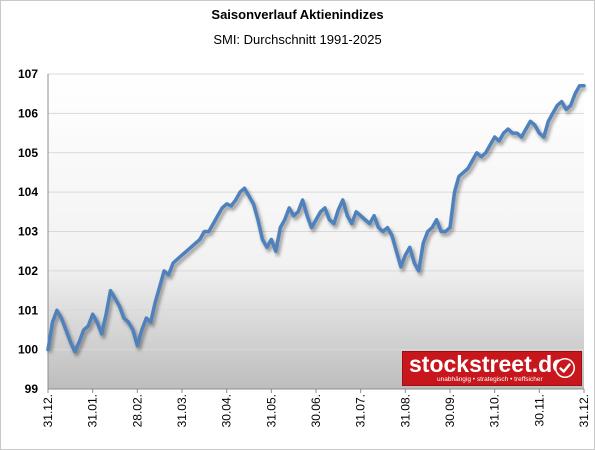 The height and width of the screenshot is (450, 595). I want to click on x-tick-label: 31.01., so click(93, 410).